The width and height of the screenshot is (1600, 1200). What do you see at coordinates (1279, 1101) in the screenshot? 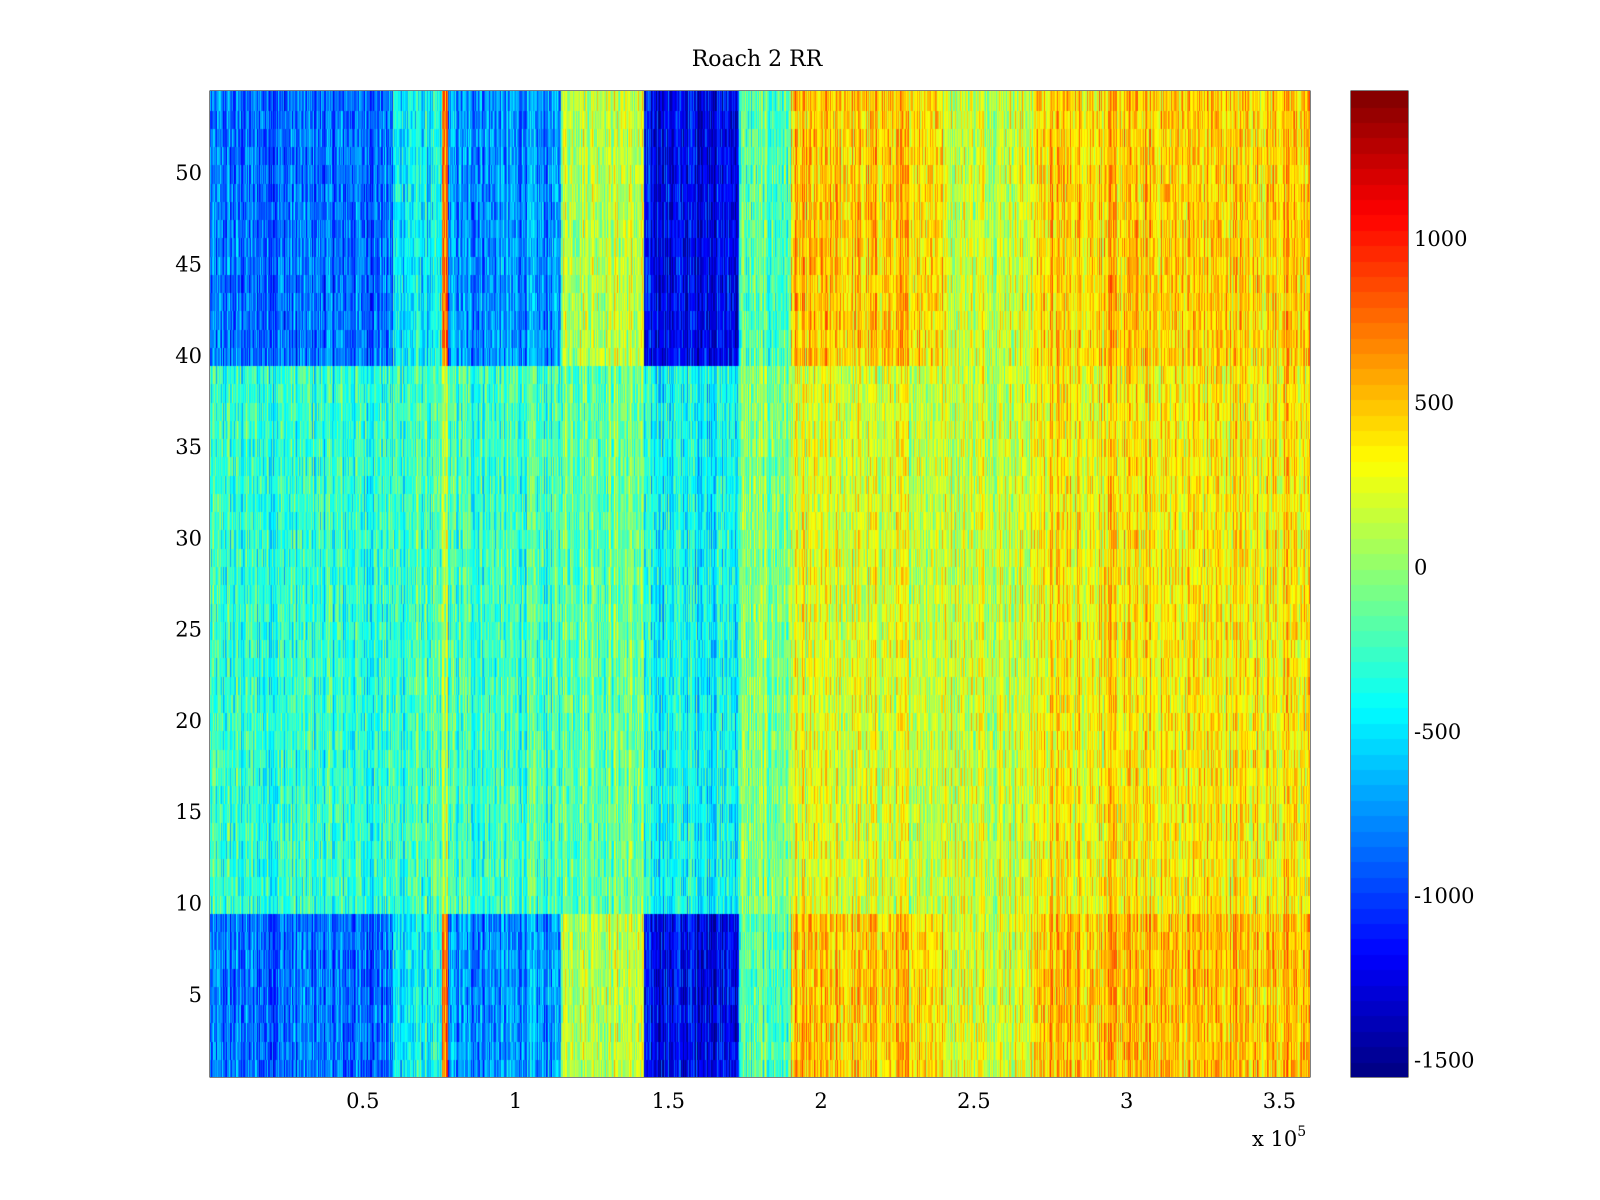
I see `x-tick-label: 3.5` at bounding box center [1279, 1101].